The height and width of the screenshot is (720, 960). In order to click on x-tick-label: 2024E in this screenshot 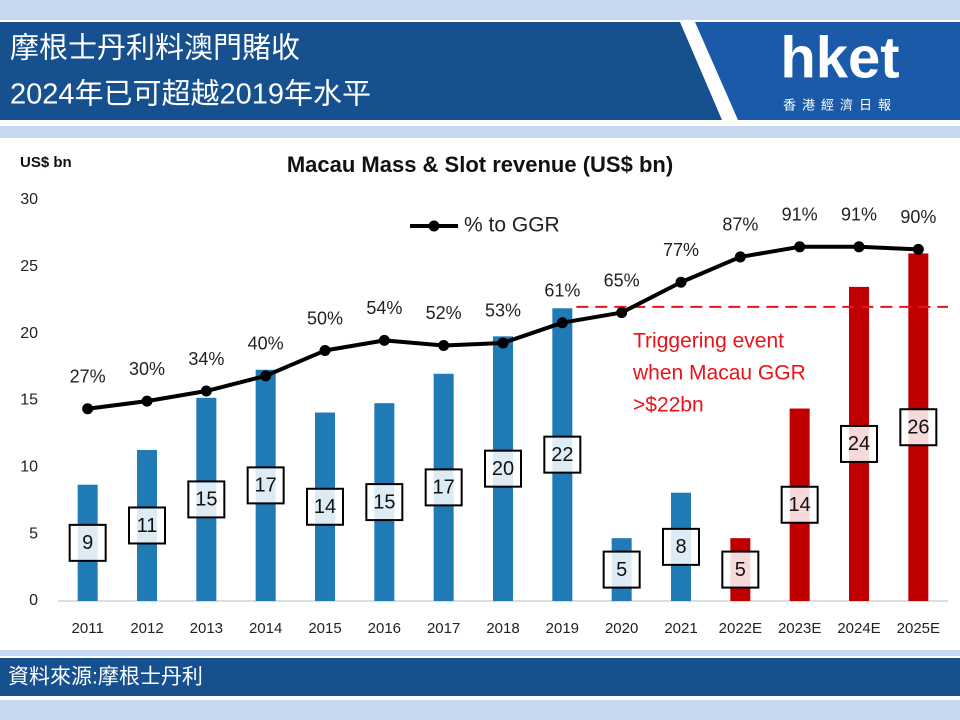, I will do `click(858, 628)`.